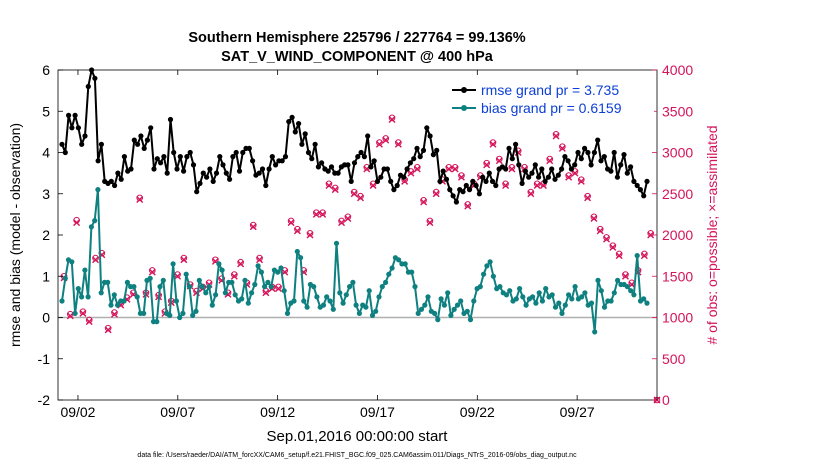 The image size is (830, 470). What do you see at coordinates (277, 412) in the screenshot?
I see `x-tick-label: 09/12` at bounding box center [277, 412].